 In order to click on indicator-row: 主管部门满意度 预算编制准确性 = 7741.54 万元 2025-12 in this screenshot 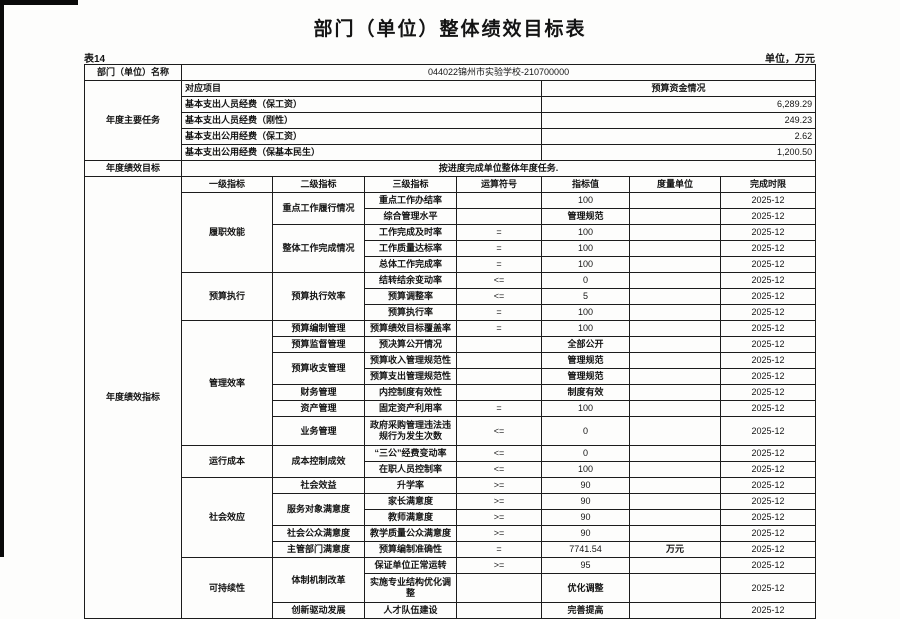, I will do `click(451, 549)`.